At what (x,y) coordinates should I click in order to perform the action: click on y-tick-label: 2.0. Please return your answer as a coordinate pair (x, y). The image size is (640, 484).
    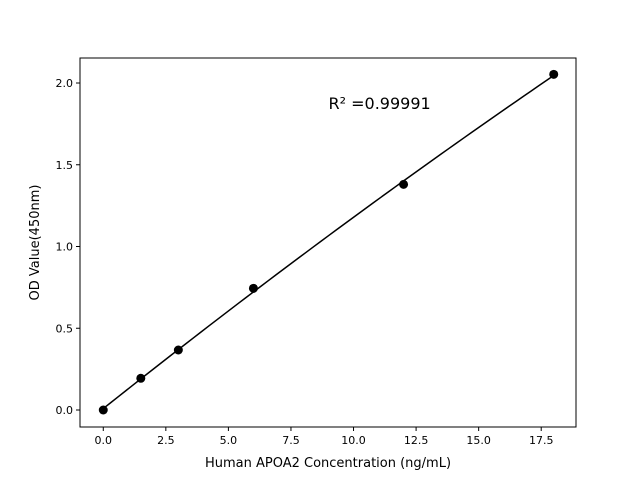
    Looking at the image, I should click on (65, 83).